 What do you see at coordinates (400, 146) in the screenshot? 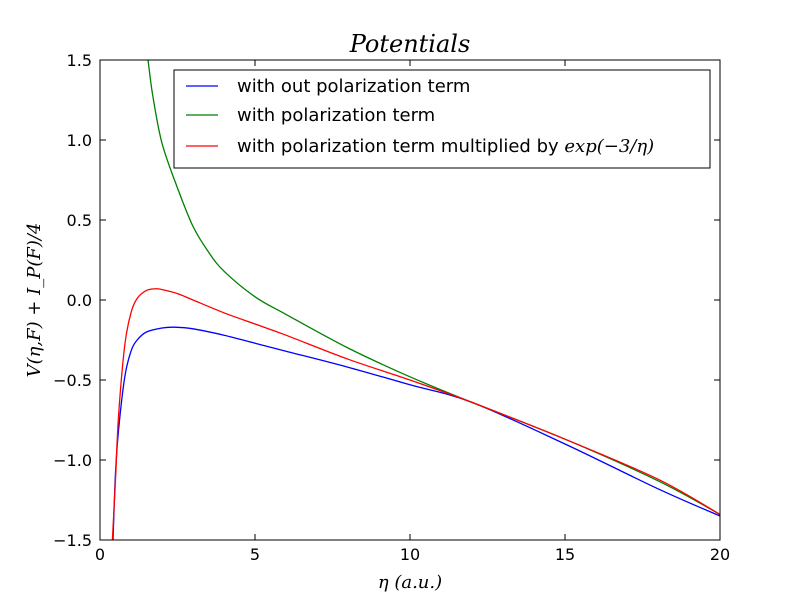
I see `legend-label-text: with polarization term multiplied by` at bounding box center [400, 146].